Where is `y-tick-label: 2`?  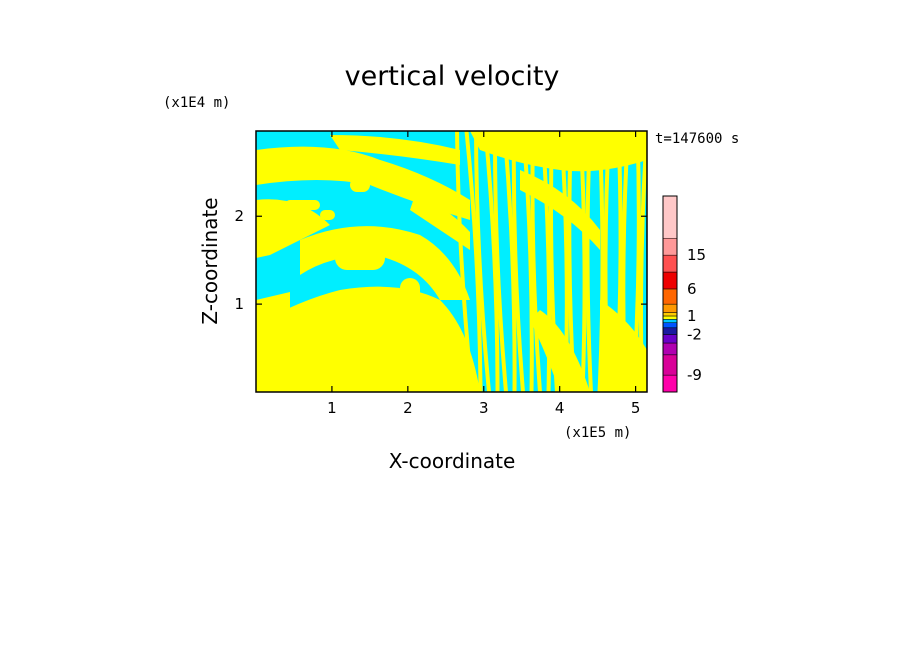 y-tick-label: 2 is located at coordinates (239, 216).